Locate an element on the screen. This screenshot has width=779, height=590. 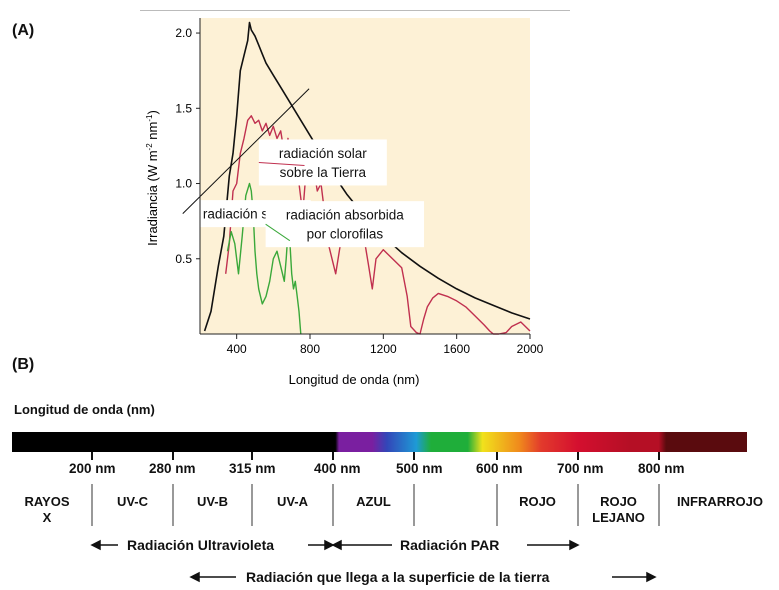
electromagnetic-spectrum-bar is located at coordinates (379, 442).